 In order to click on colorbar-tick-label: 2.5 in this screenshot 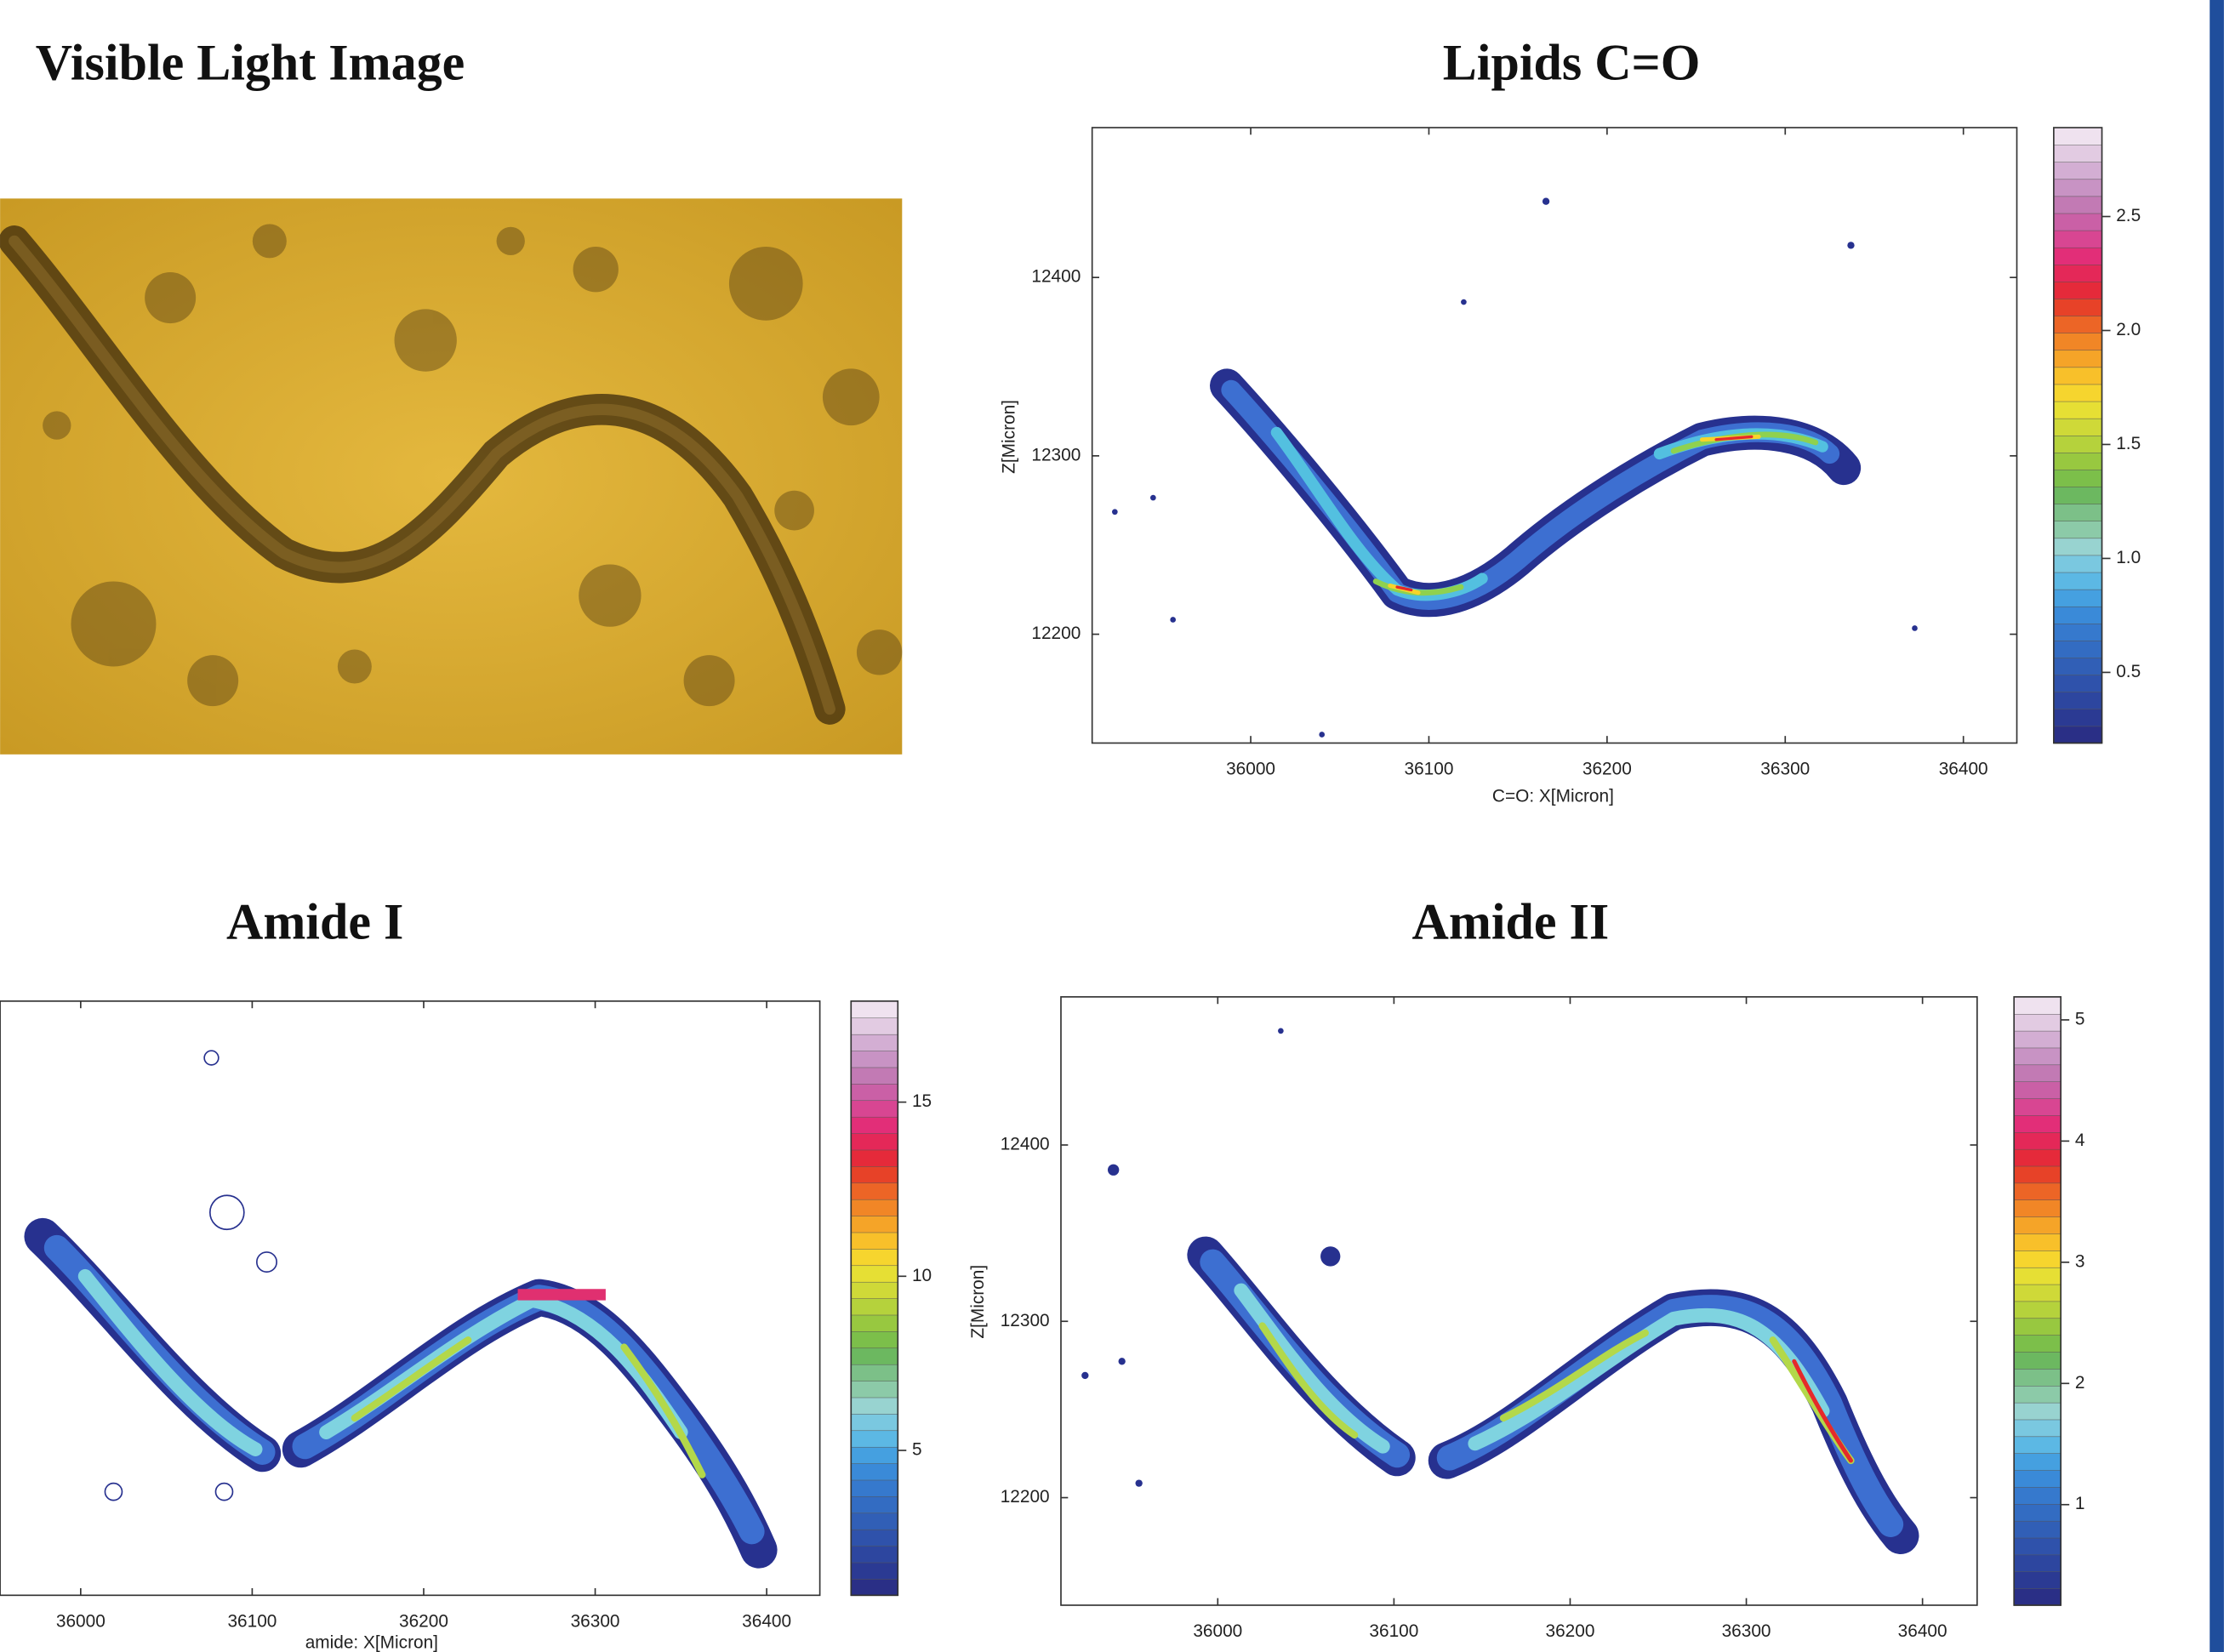, I will do `click(2128, 215)`.